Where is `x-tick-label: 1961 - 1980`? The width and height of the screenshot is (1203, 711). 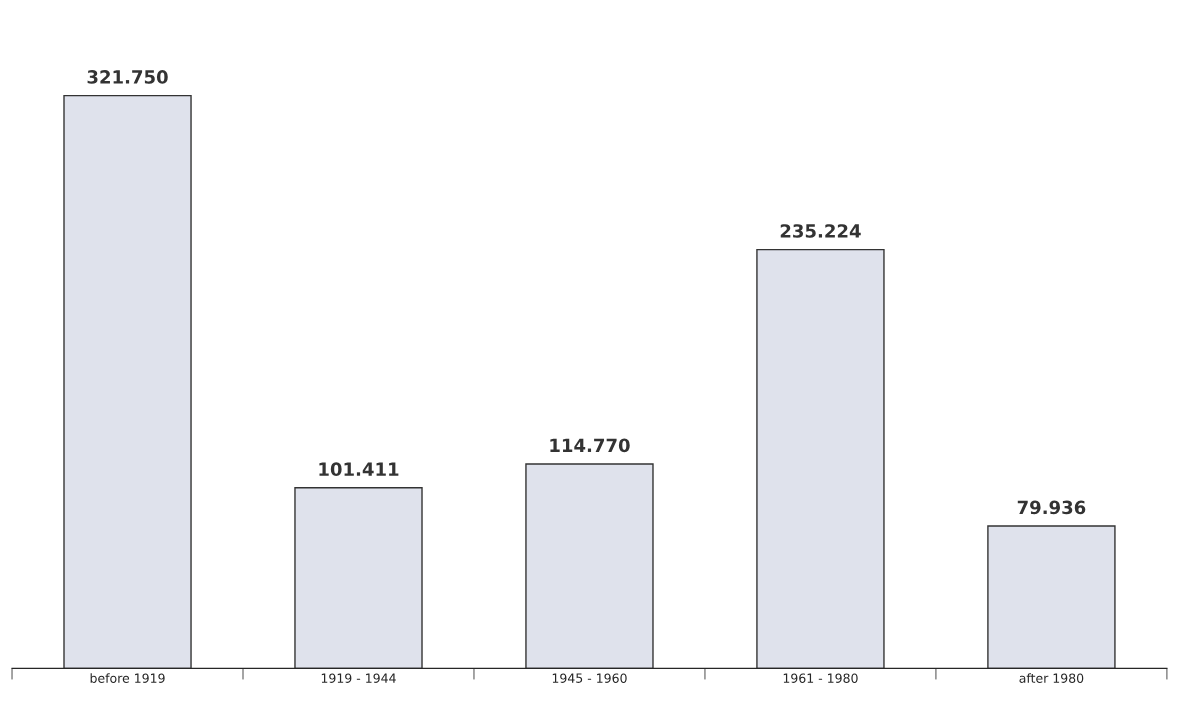
x-tick-label: 1961 - 1980 is located at coordinates (820, 678).